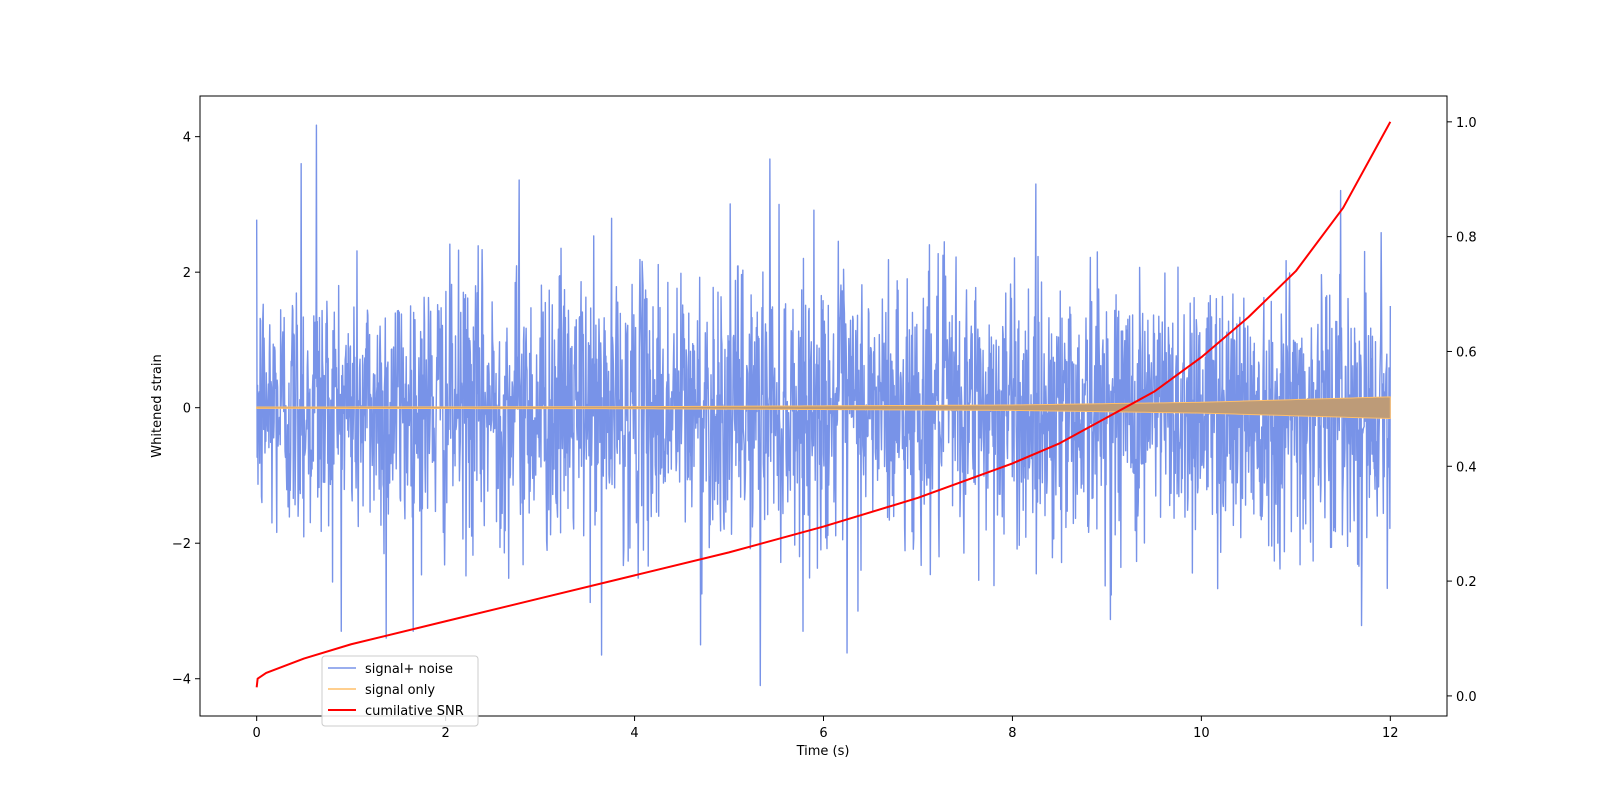 This screenshot has height=800, width=1600. What do you see at coordinates (1466, 467) in the screenshot?
I see `y2-tick-label: 0.4` at bounding box center [1466, 467].